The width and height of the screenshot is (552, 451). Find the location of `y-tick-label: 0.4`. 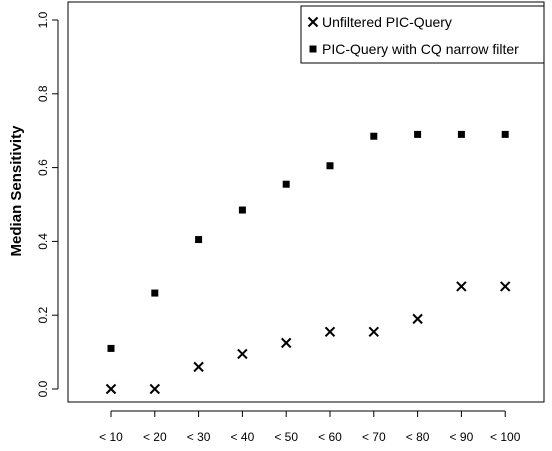

y-tick-label: 0.4 is located at coordinates (43, 241).